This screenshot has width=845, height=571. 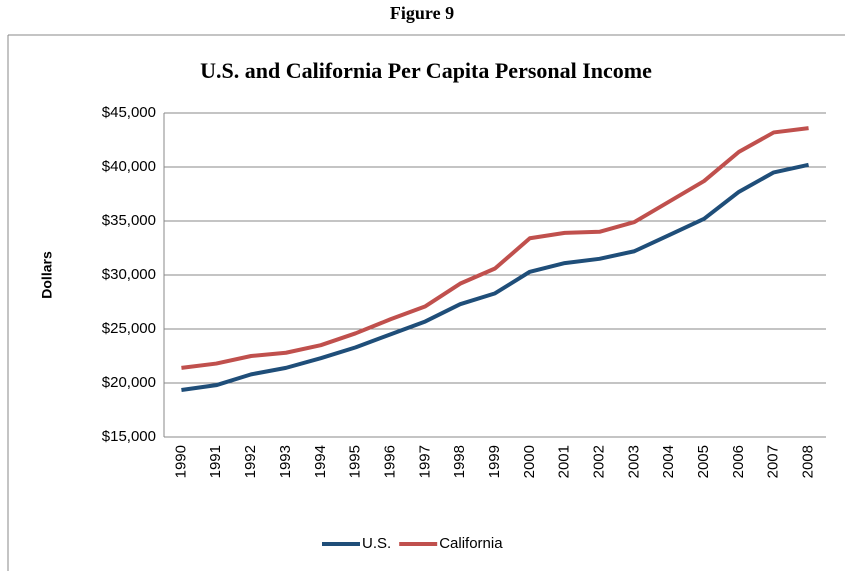 I want to click on x-tick-label: 1993, so click(x=285, y=461).